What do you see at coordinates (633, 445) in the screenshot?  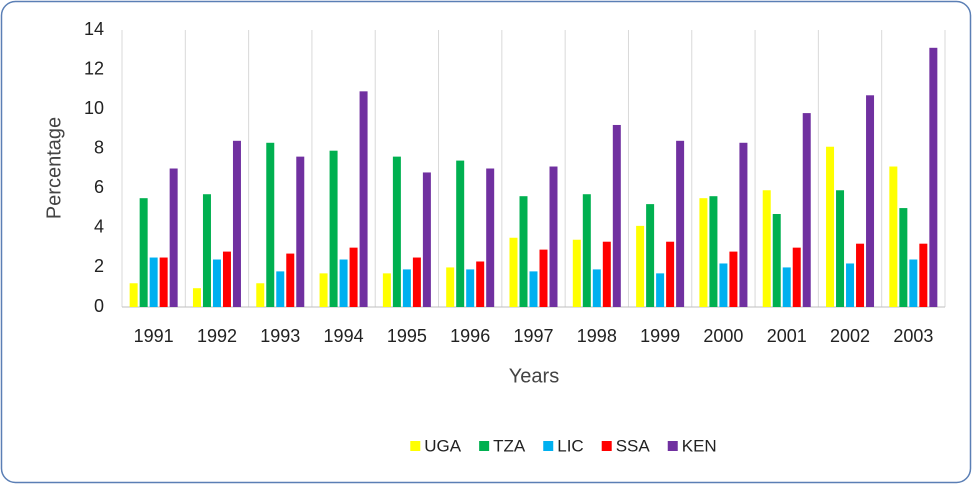 I see `legend-label: SSA` at bounding box center [633, 445].